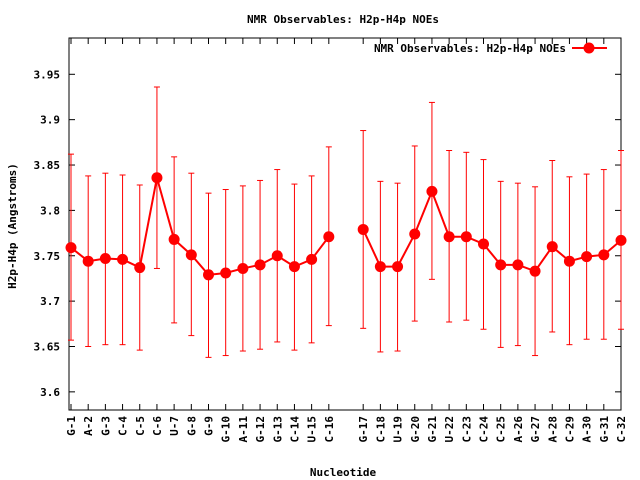 This screenshot has width=640, height=480. What do you see at coordinates (277, 429) in the screenshot?
I see `x-tick-label: G-13` at bounding box center [277, 429].